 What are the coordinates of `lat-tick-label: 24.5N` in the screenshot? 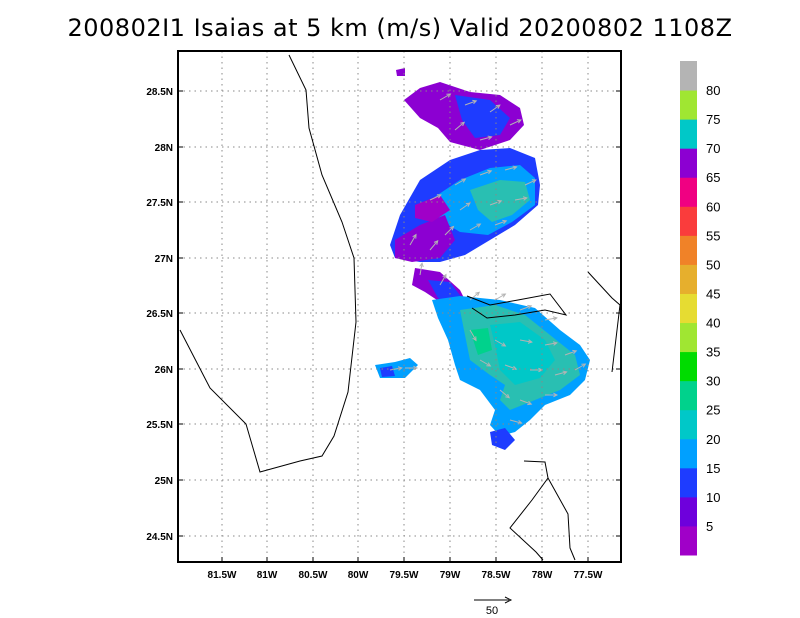 It's located at (159, 537).